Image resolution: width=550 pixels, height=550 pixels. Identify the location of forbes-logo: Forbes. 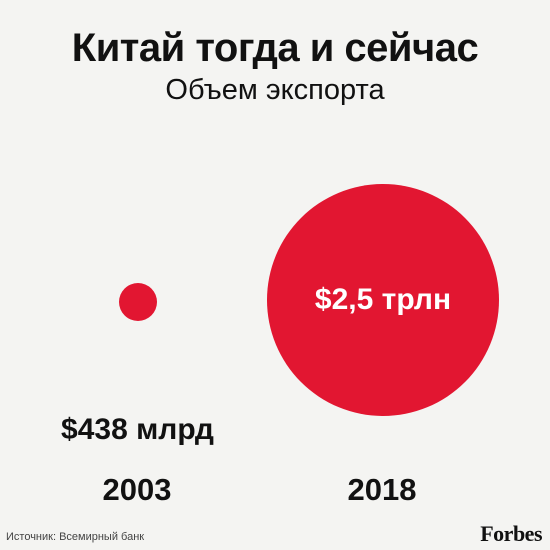
(511, 533).